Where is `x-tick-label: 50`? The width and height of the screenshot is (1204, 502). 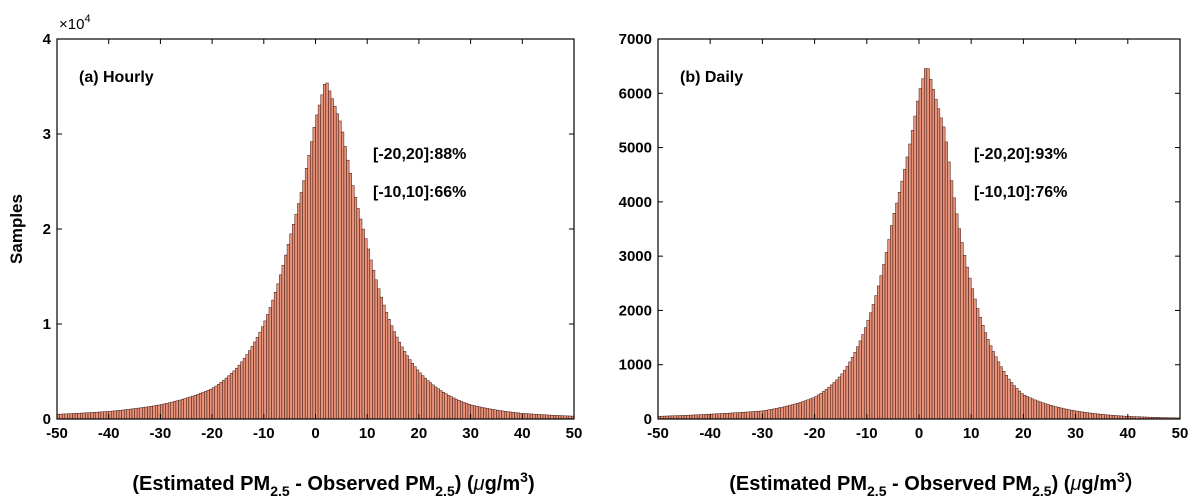 x-tick-label: 50 is located at coordinates (574, 433).